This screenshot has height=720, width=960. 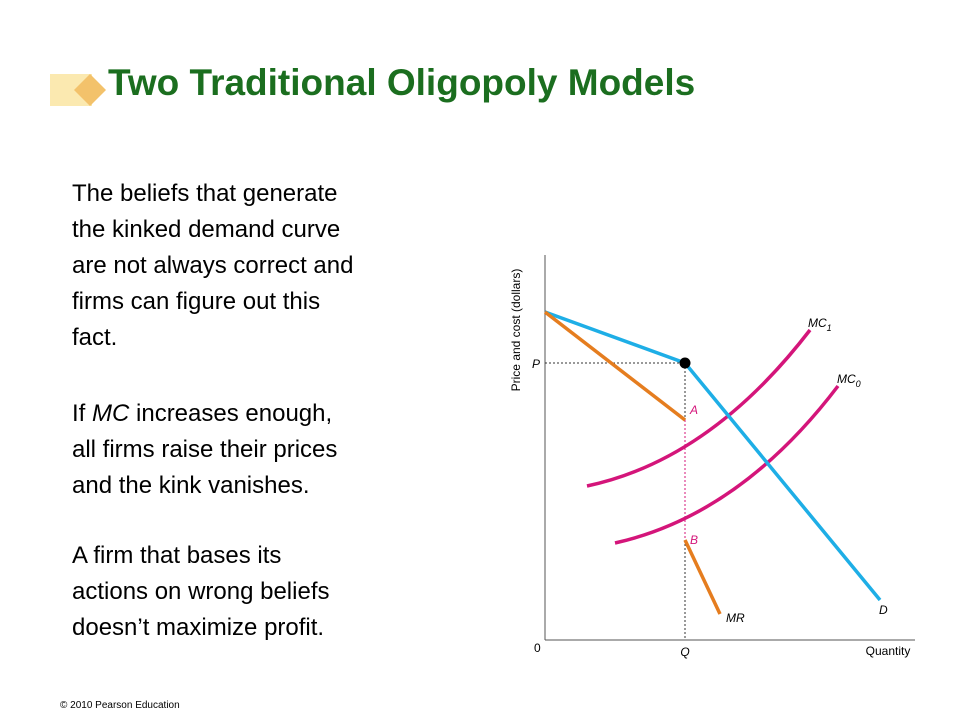 What do you see at coordinates (699, 408) in the screenshot?
I see `mc1-curve` at bounding box center [699, 408].